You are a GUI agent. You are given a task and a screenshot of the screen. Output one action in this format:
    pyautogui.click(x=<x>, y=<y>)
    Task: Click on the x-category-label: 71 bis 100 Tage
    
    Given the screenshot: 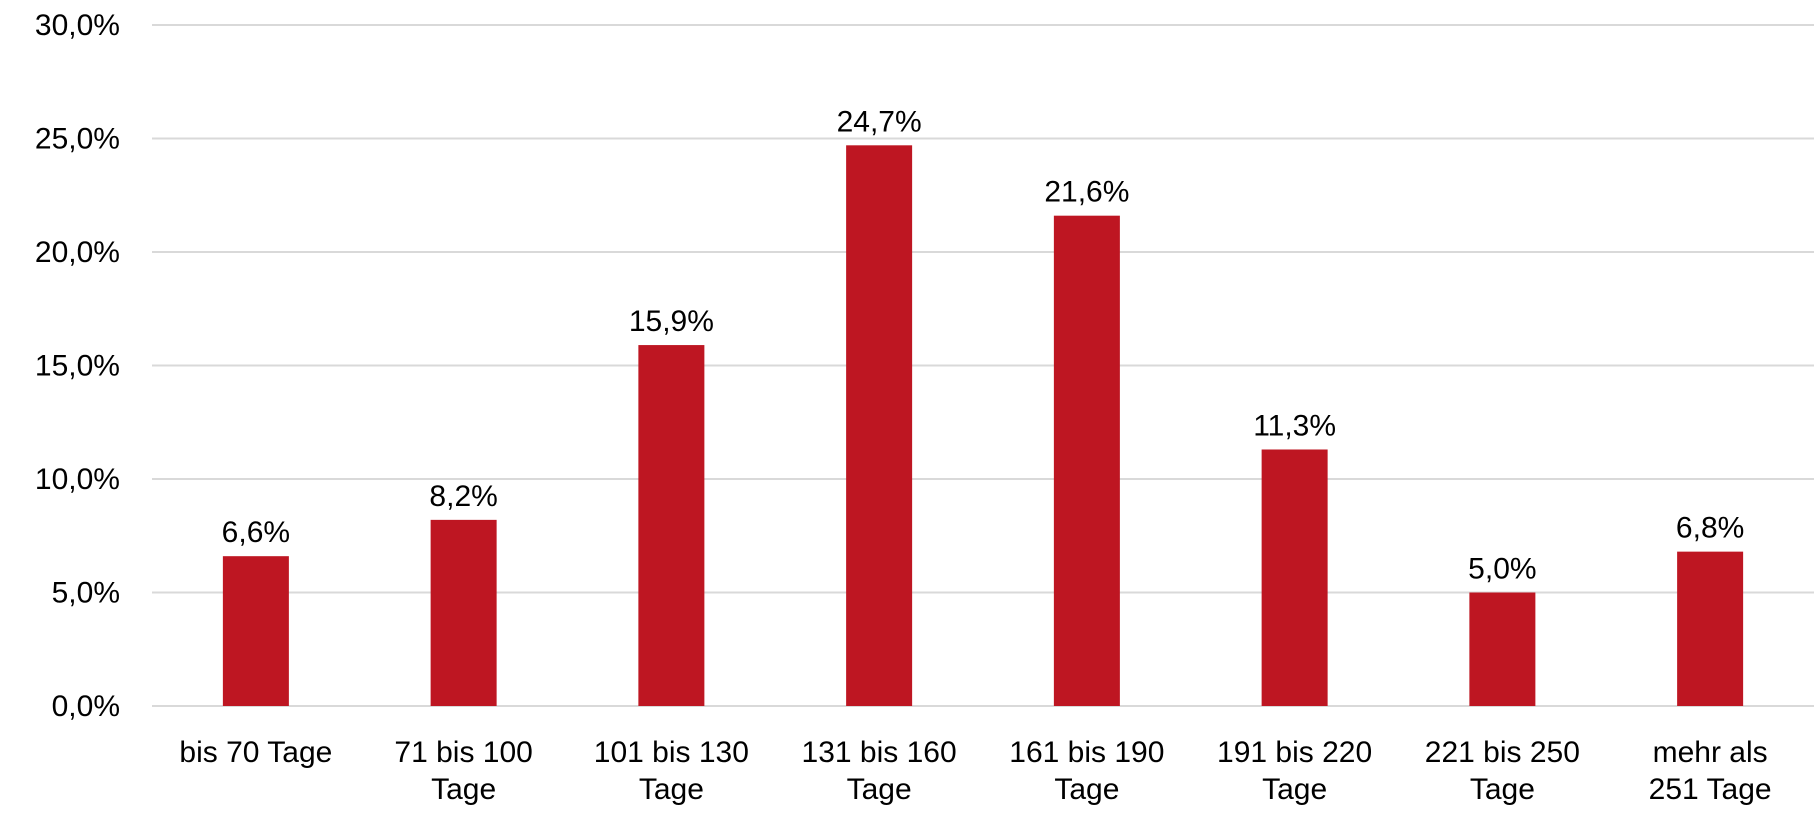 What is the action you would take?
    pyautogui.click(x=463, y=771)
    